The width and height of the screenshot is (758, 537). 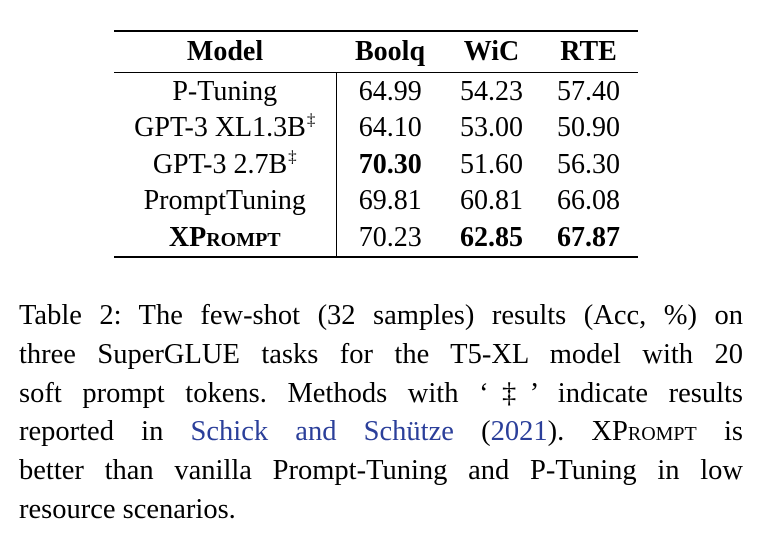 What do you see at coordinates (588, 128) in the screenshot?
I see `rte-cell: 50.90` at bounding box center [588, 128].